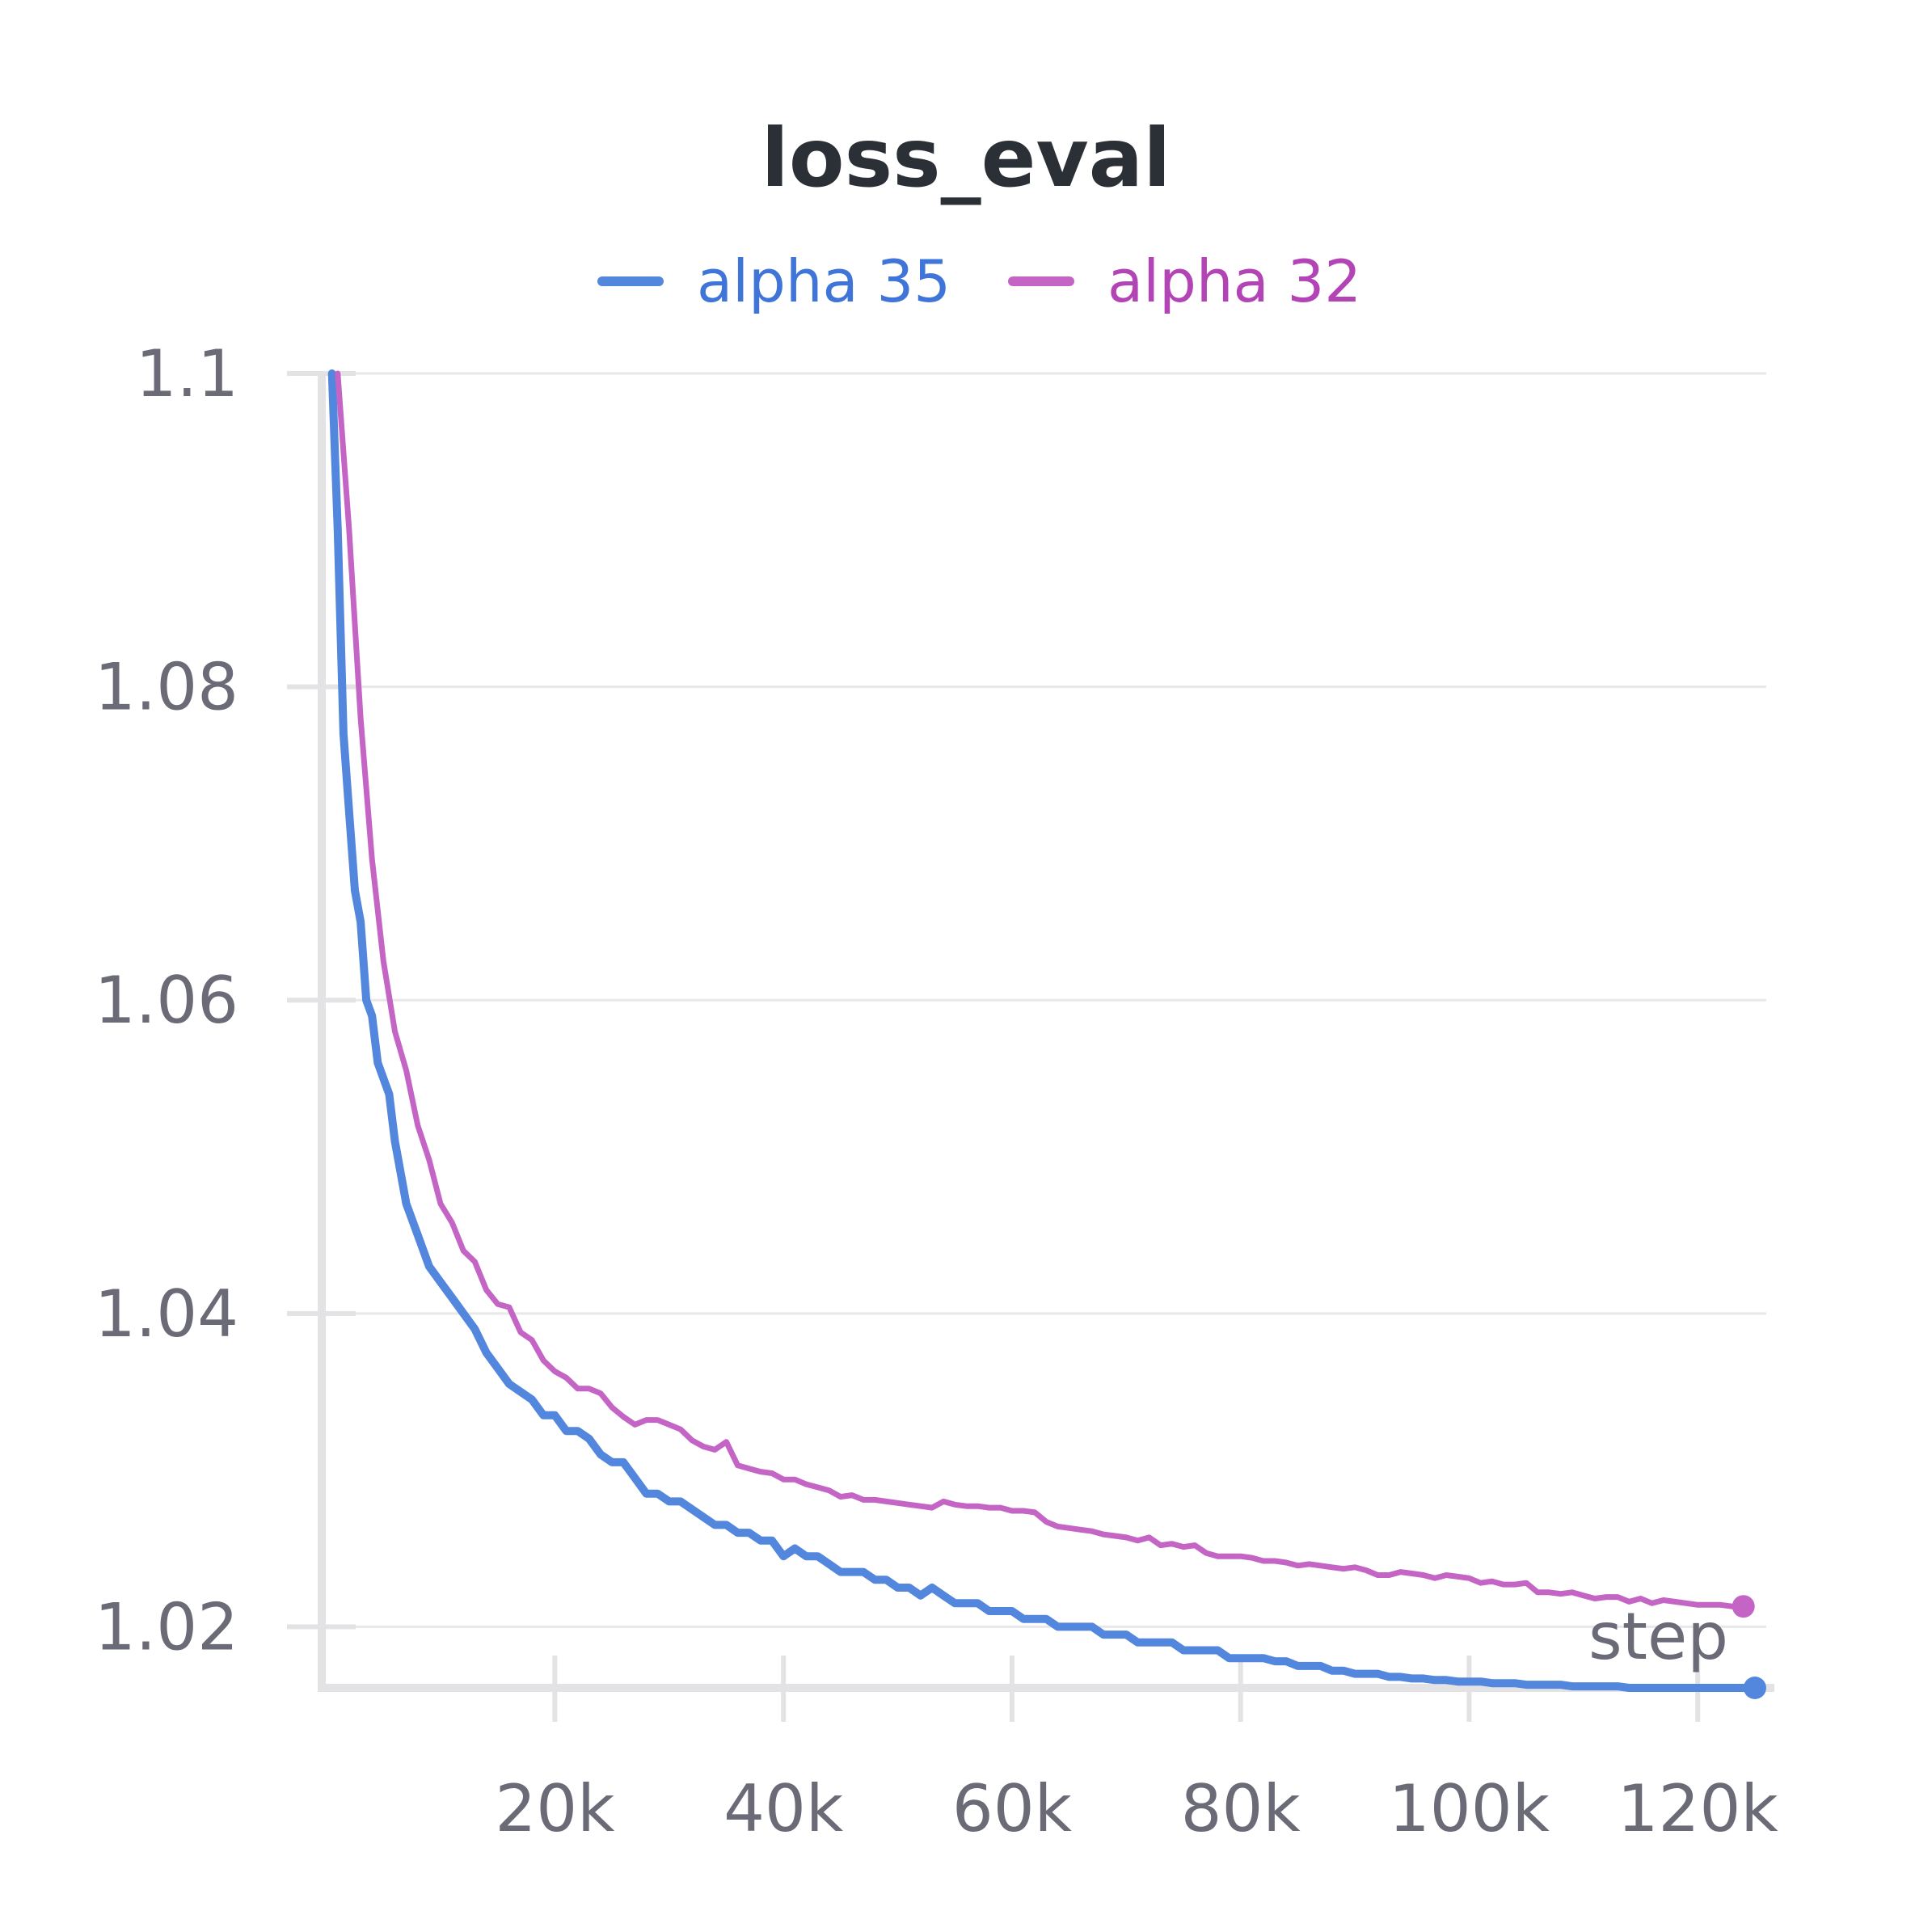  Describe the element at coordinates (1012, 1808) in the screenshot. I see `x-tick-label: 60k` at that location.